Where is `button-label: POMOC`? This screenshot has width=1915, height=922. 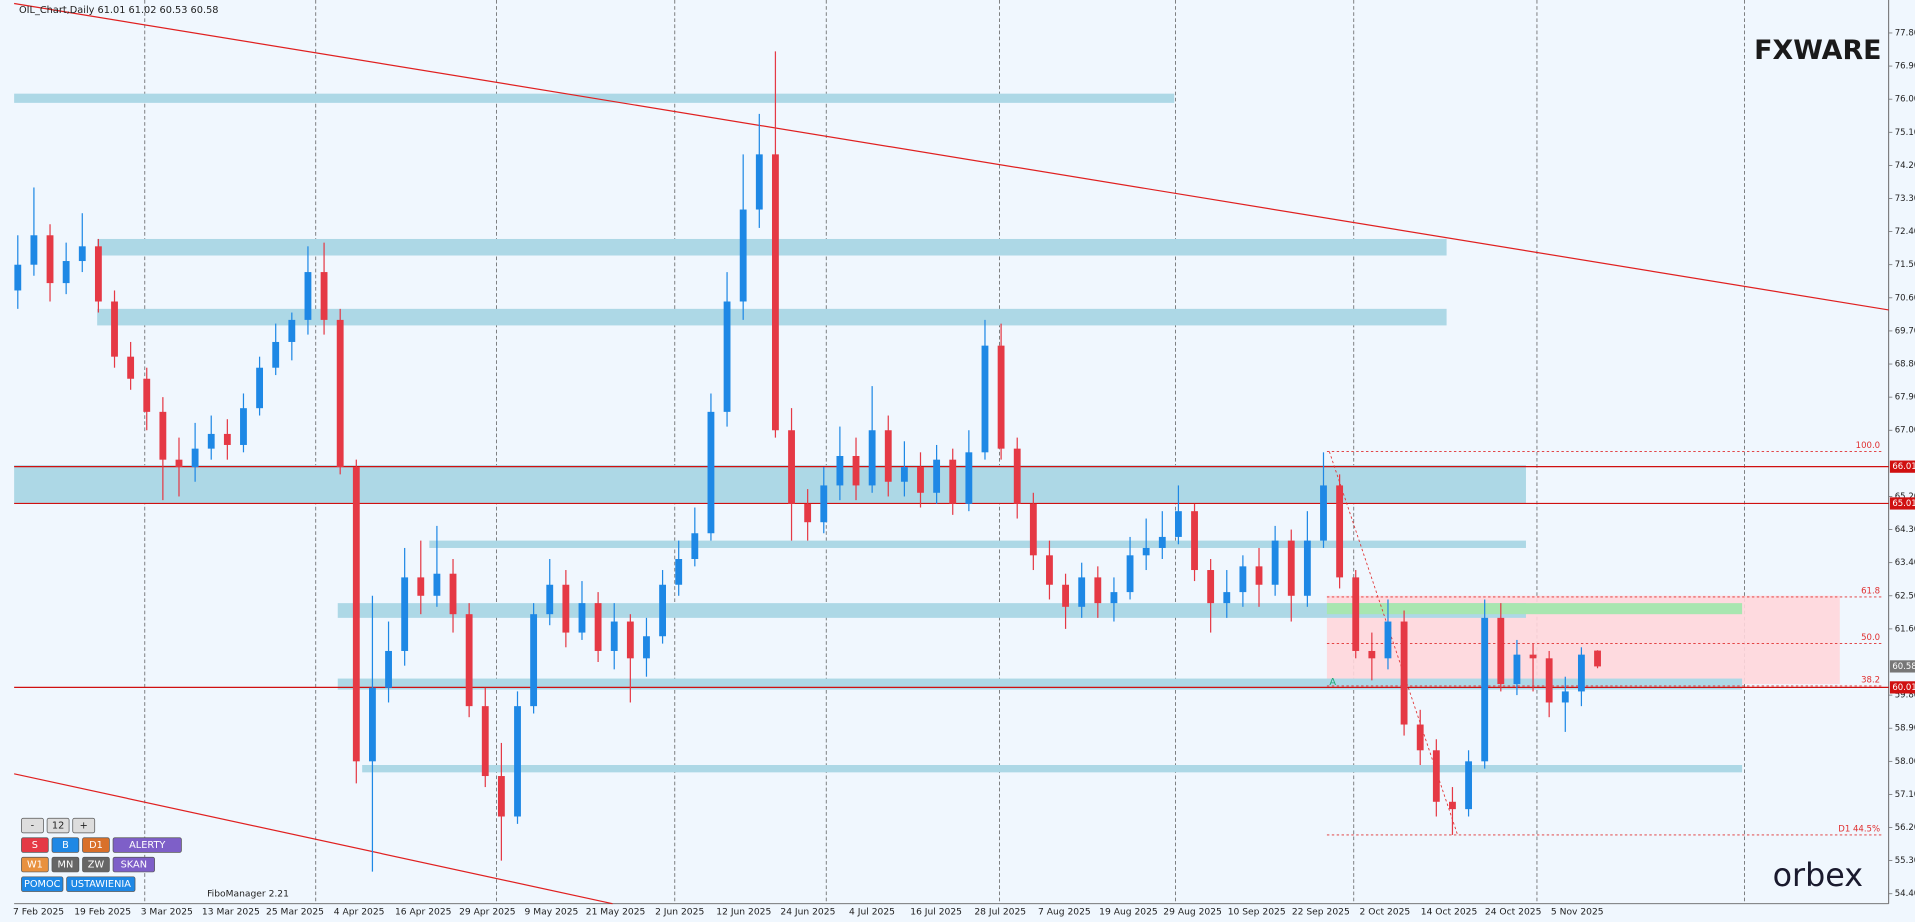 button-label: POMOC is located at coordinates (42, 884).